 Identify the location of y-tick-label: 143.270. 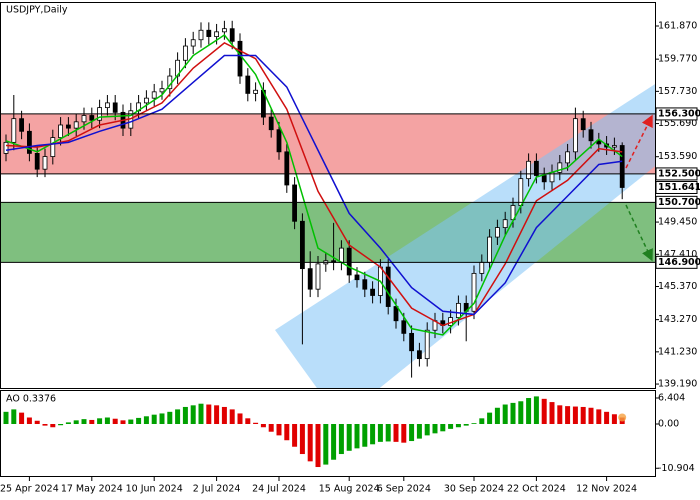
(677, 319).